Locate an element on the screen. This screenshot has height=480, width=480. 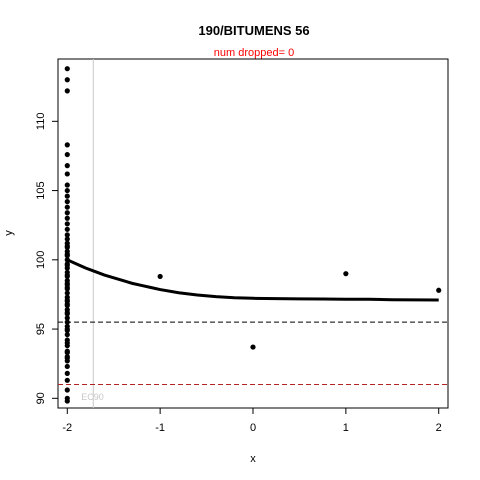
fitted-curve is located at coordinates (252, 280).